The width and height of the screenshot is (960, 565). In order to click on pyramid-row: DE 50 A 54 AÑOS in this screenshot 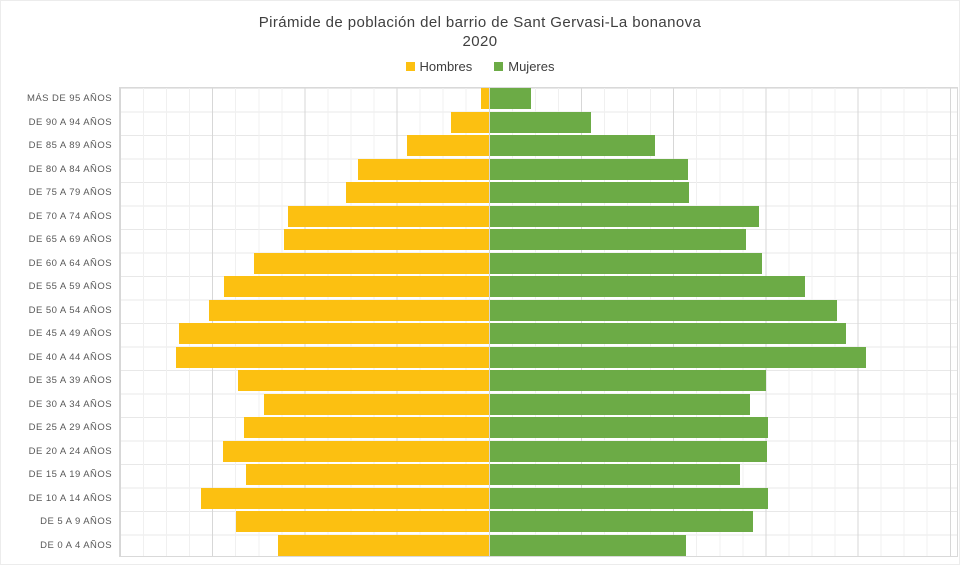, I will do `click(480, 311)`.